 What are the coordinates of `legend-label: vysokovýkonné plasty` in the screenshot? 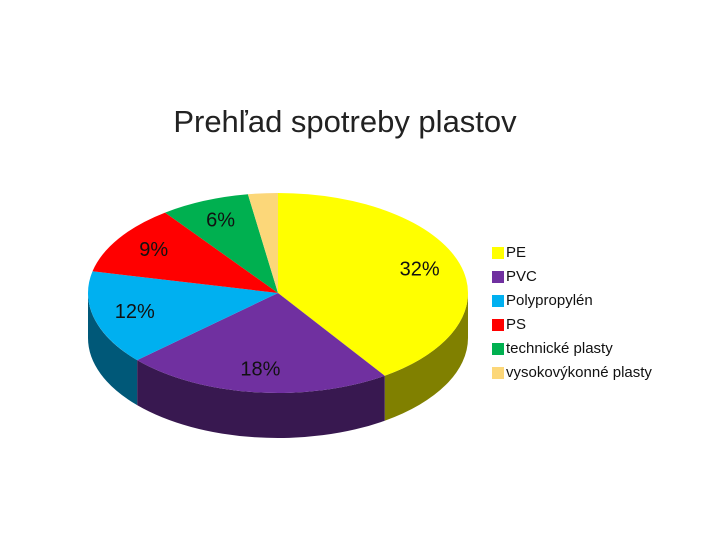 It's located at (579, 372).